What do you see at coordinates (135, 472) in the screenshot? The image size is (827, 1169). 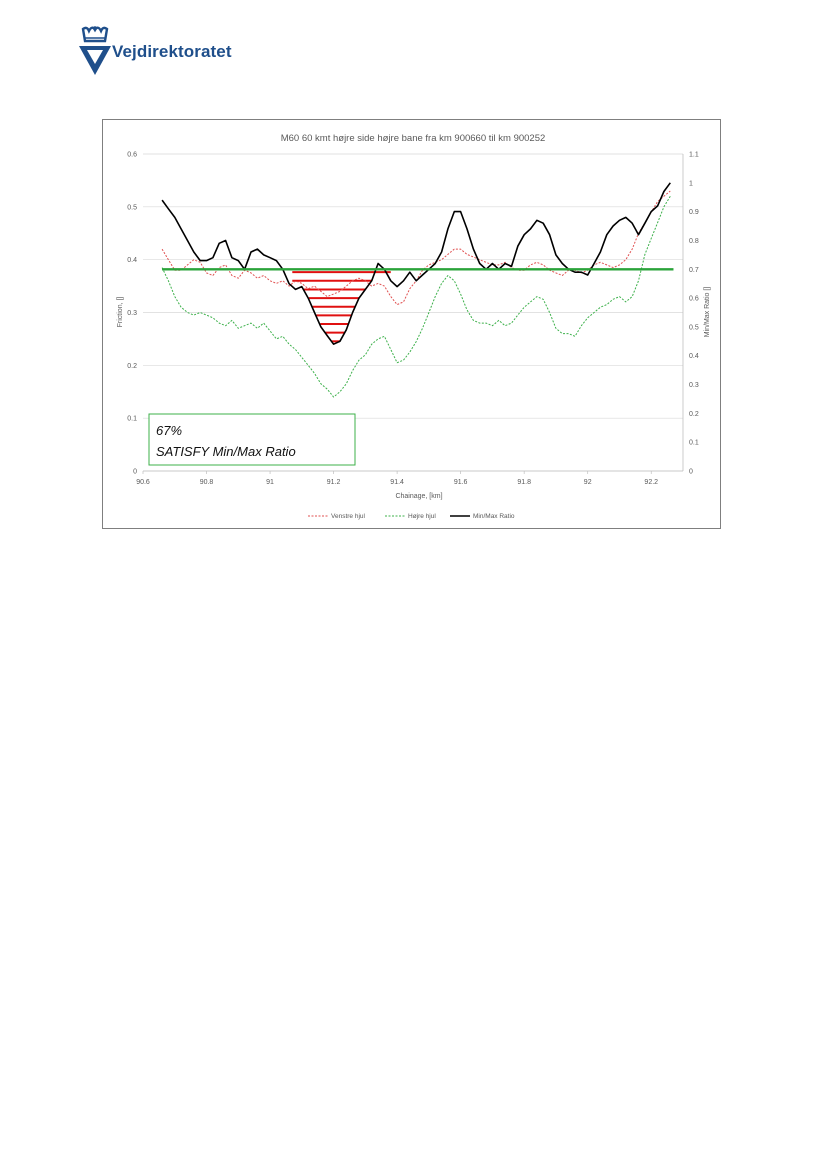 I see `y-tick-label: 0` at bounding box center [135, 472].